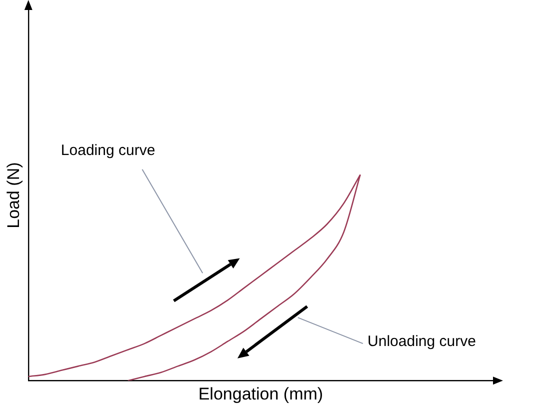  Describe the element at coordinates (261, 394) in the screenshot. I see `x-axis-title: Elongation (mm)` at that location.